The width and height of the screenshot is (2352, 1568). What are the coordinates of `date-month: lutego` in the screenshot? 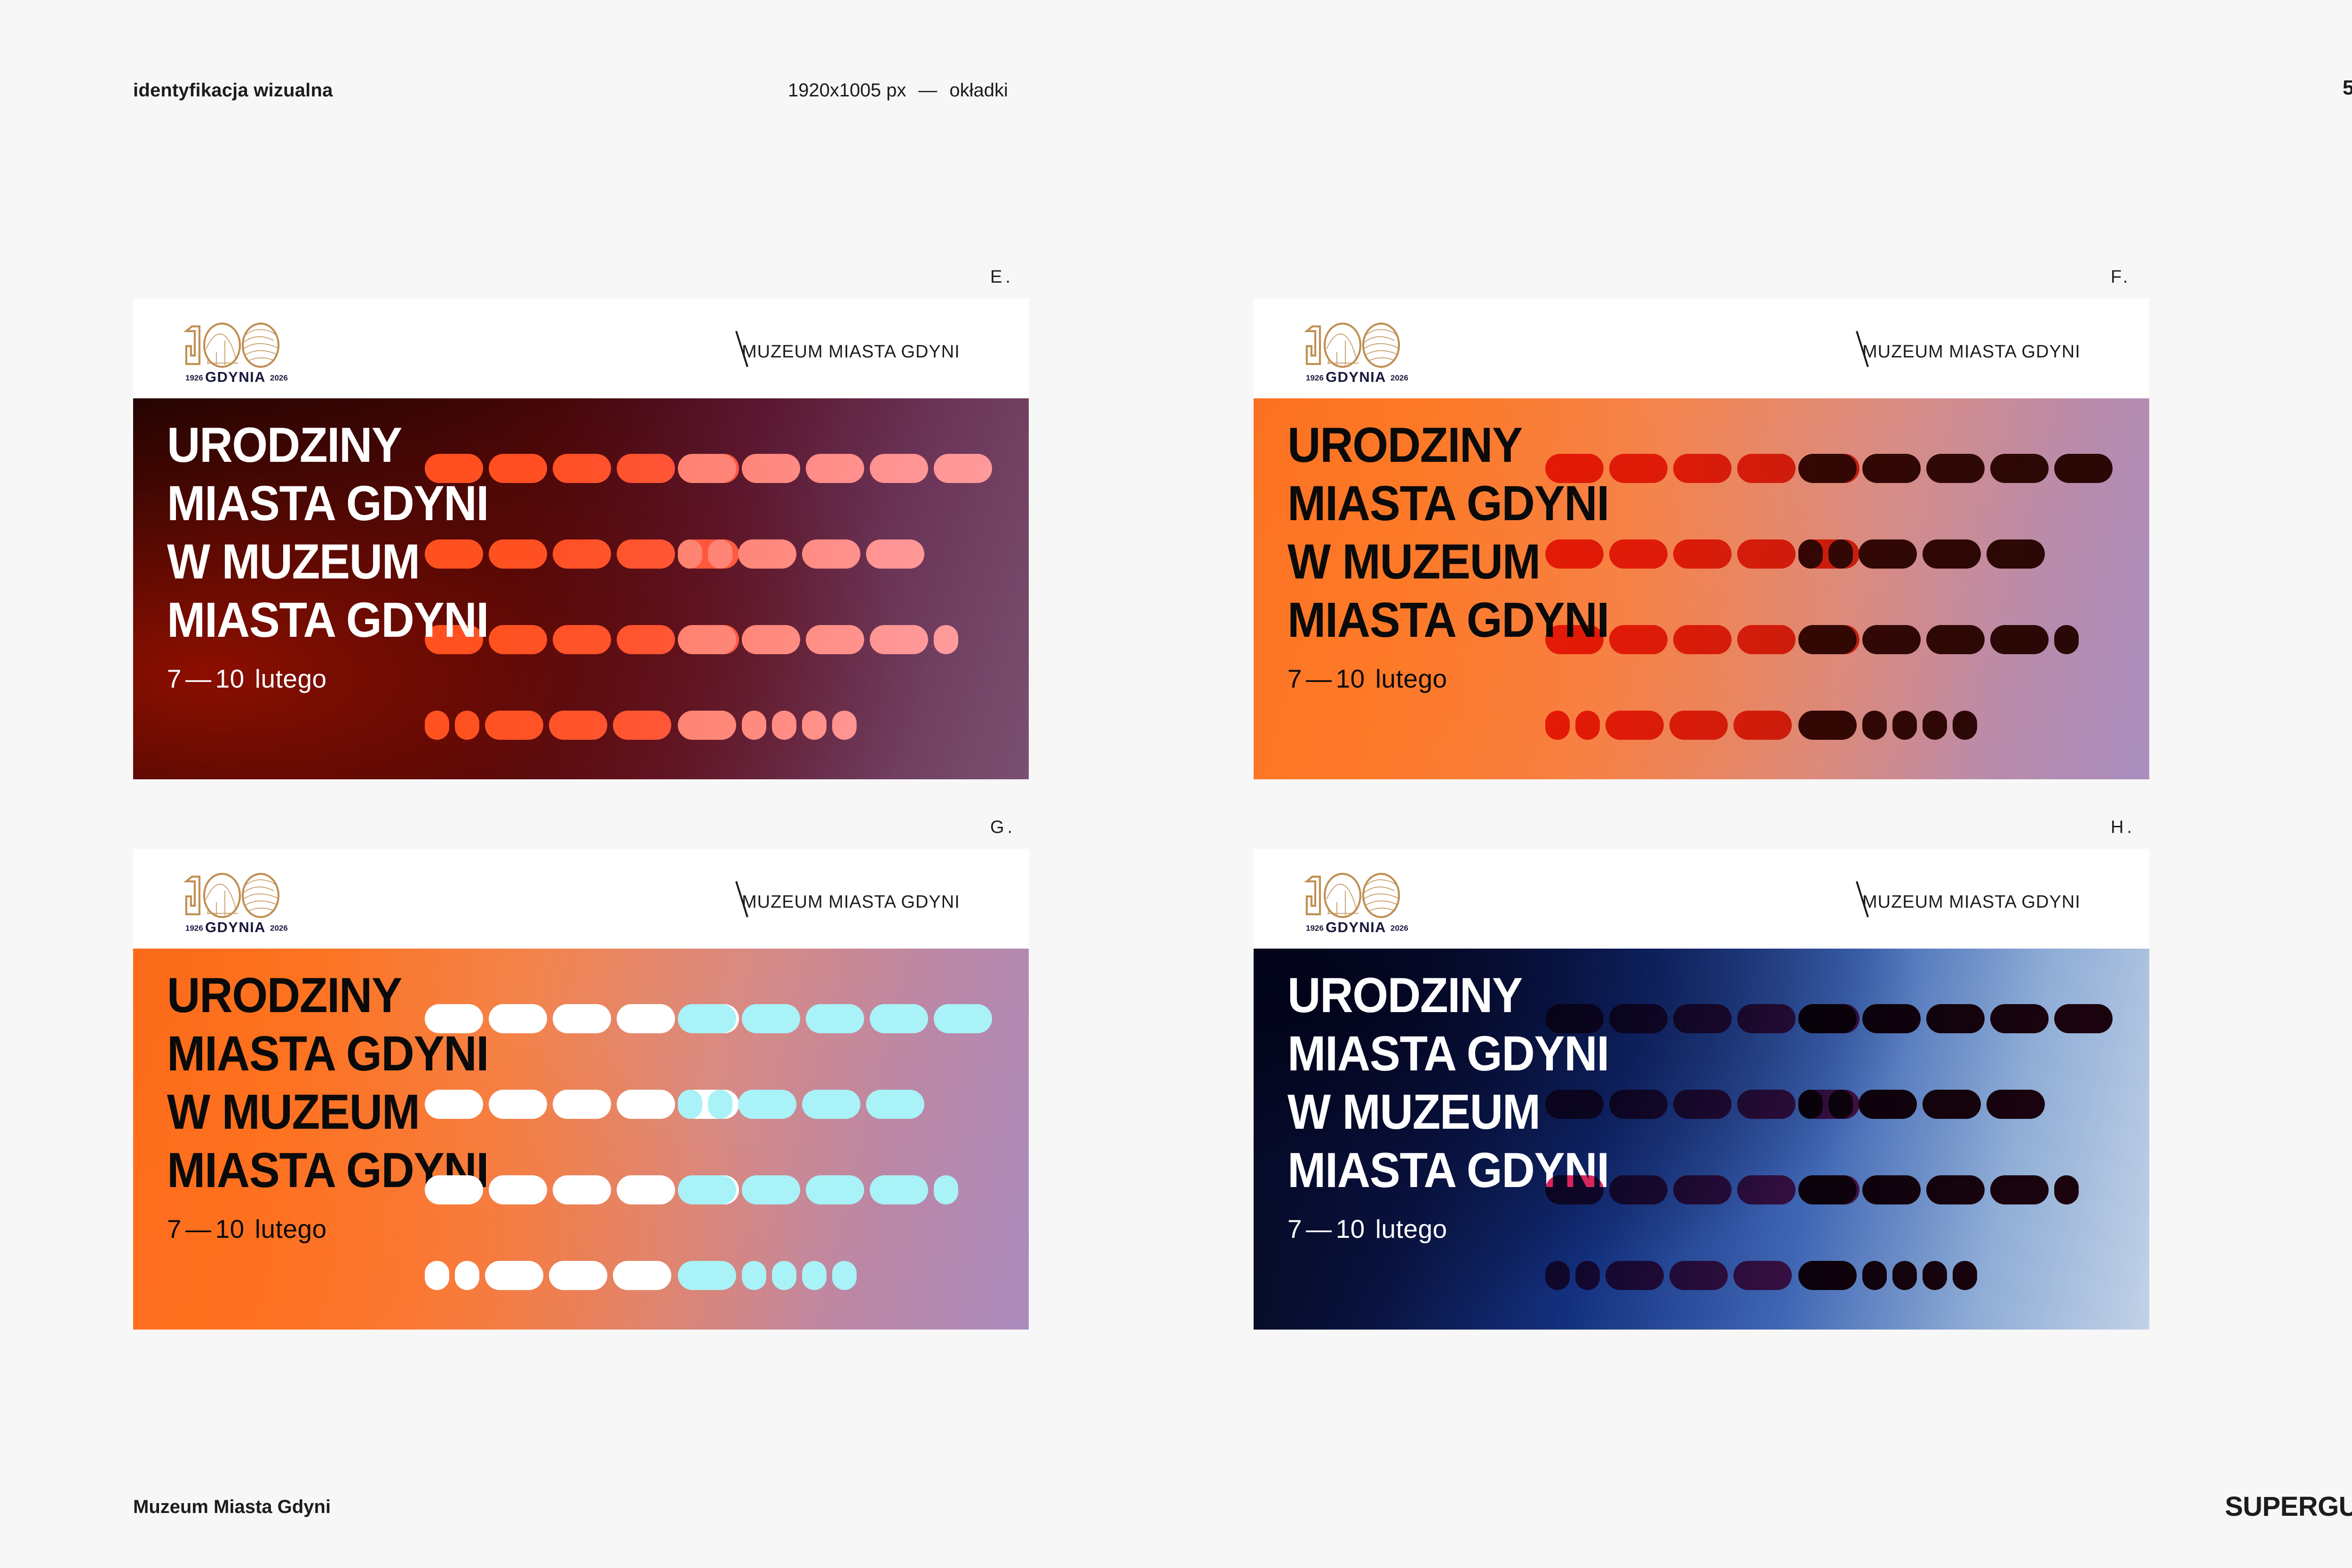 It's located at (1411, 1229).